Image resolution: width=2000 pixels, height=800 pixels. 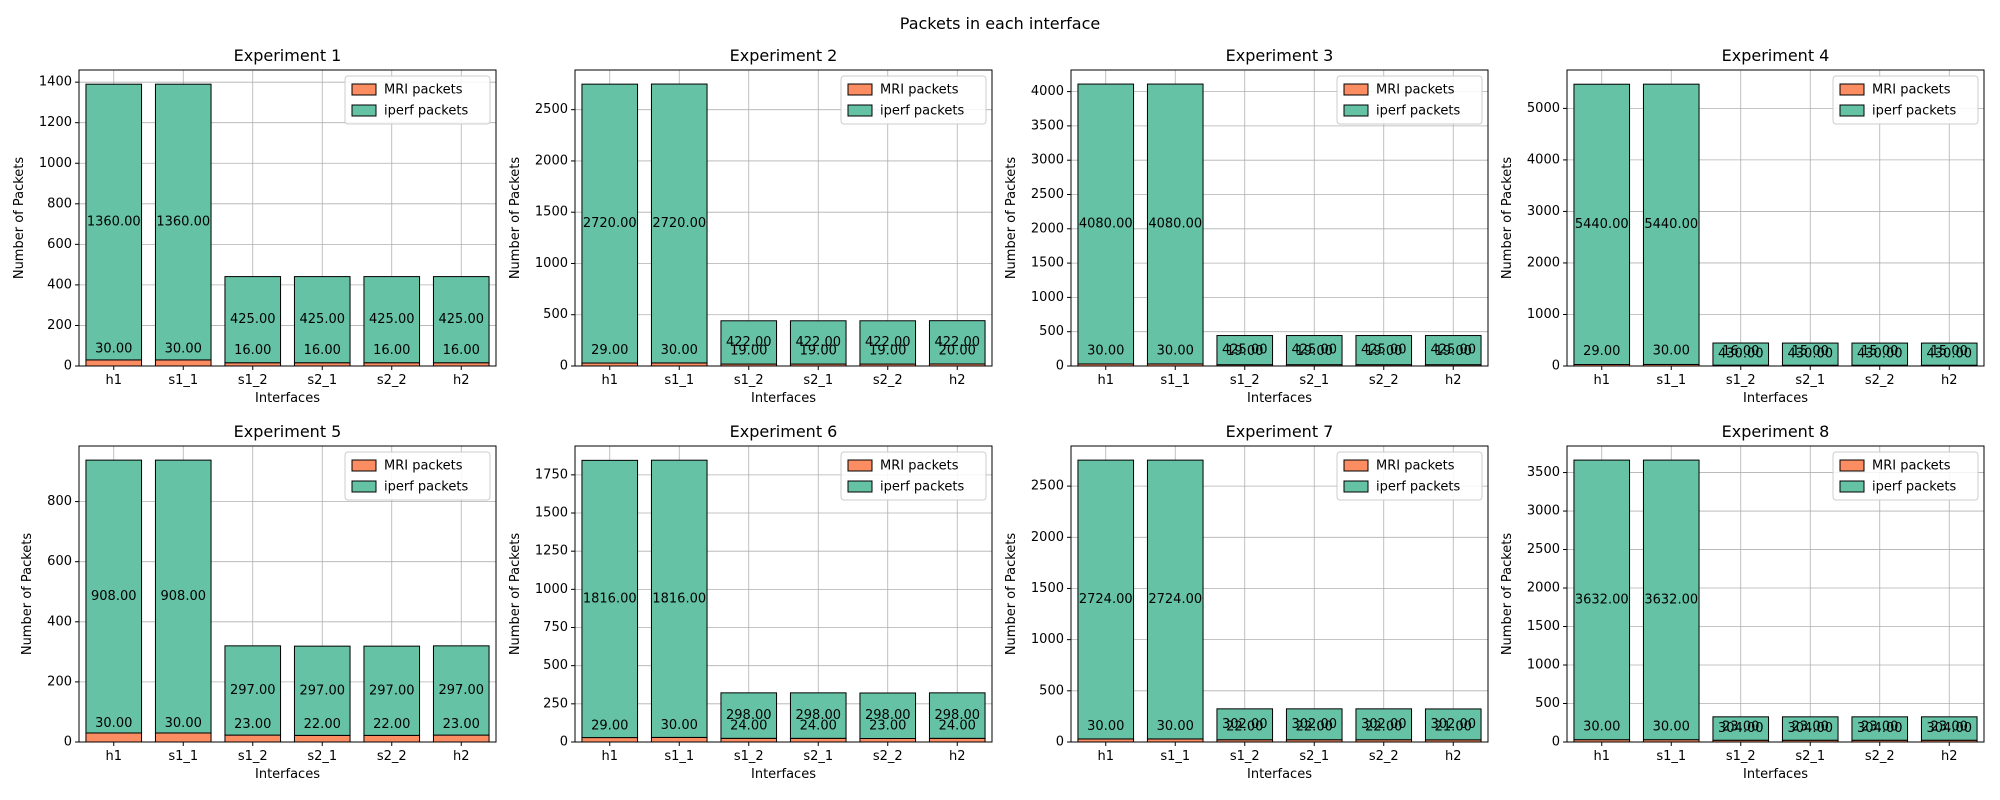 I want to click on y-tick-label: 1250, so click(x=551, y=551).